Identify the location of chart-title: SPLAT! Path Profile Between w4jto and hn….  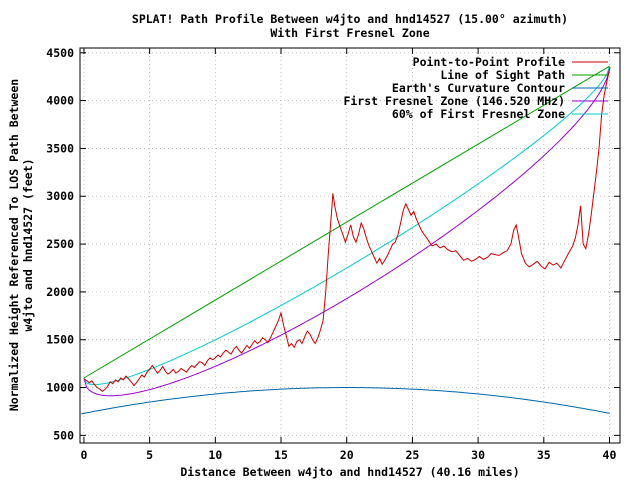
(350, 19).